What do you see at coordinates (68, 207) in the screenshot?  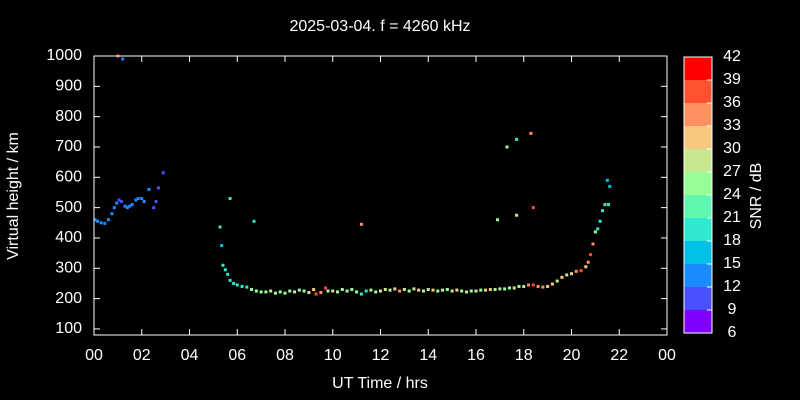 I see `y-tick-label: 500` at bounding box center [68, 207].